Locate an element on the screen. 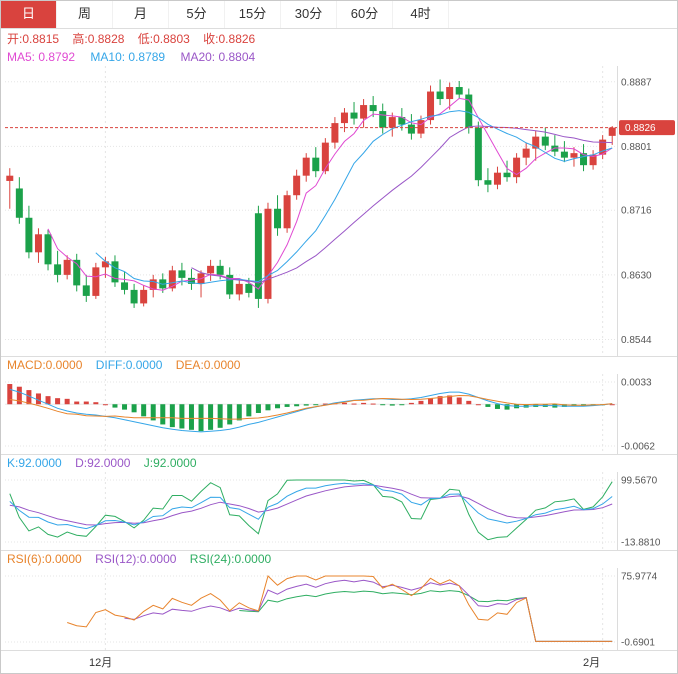 Image resolution: width=678 pixels, height=674 pixels. time-axis: 12月 2月 is located at coordinates (339, 660).